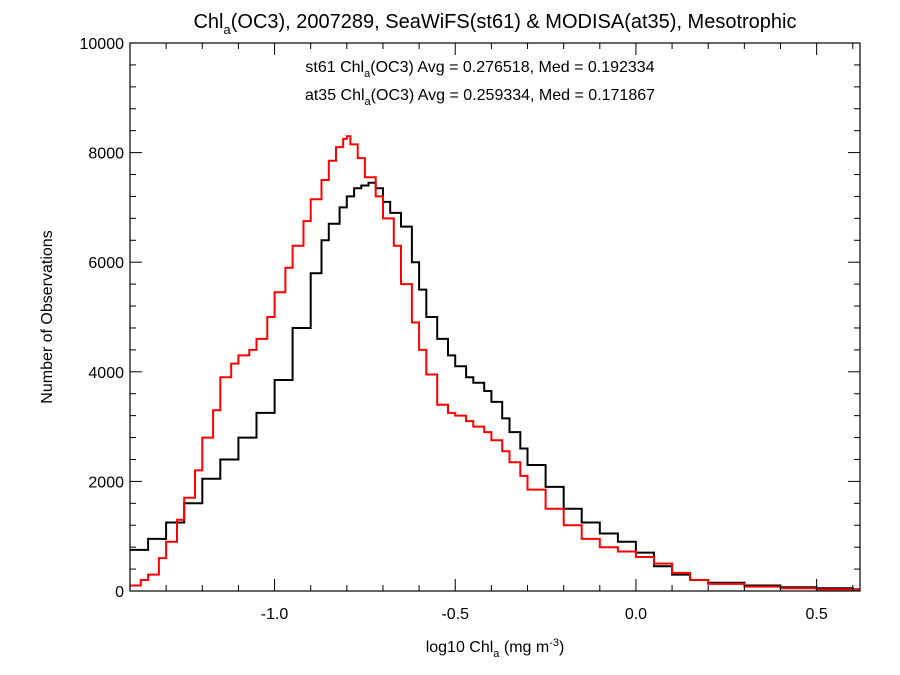  I want to click on x-tick-label: 0.5, so click(817, 614).